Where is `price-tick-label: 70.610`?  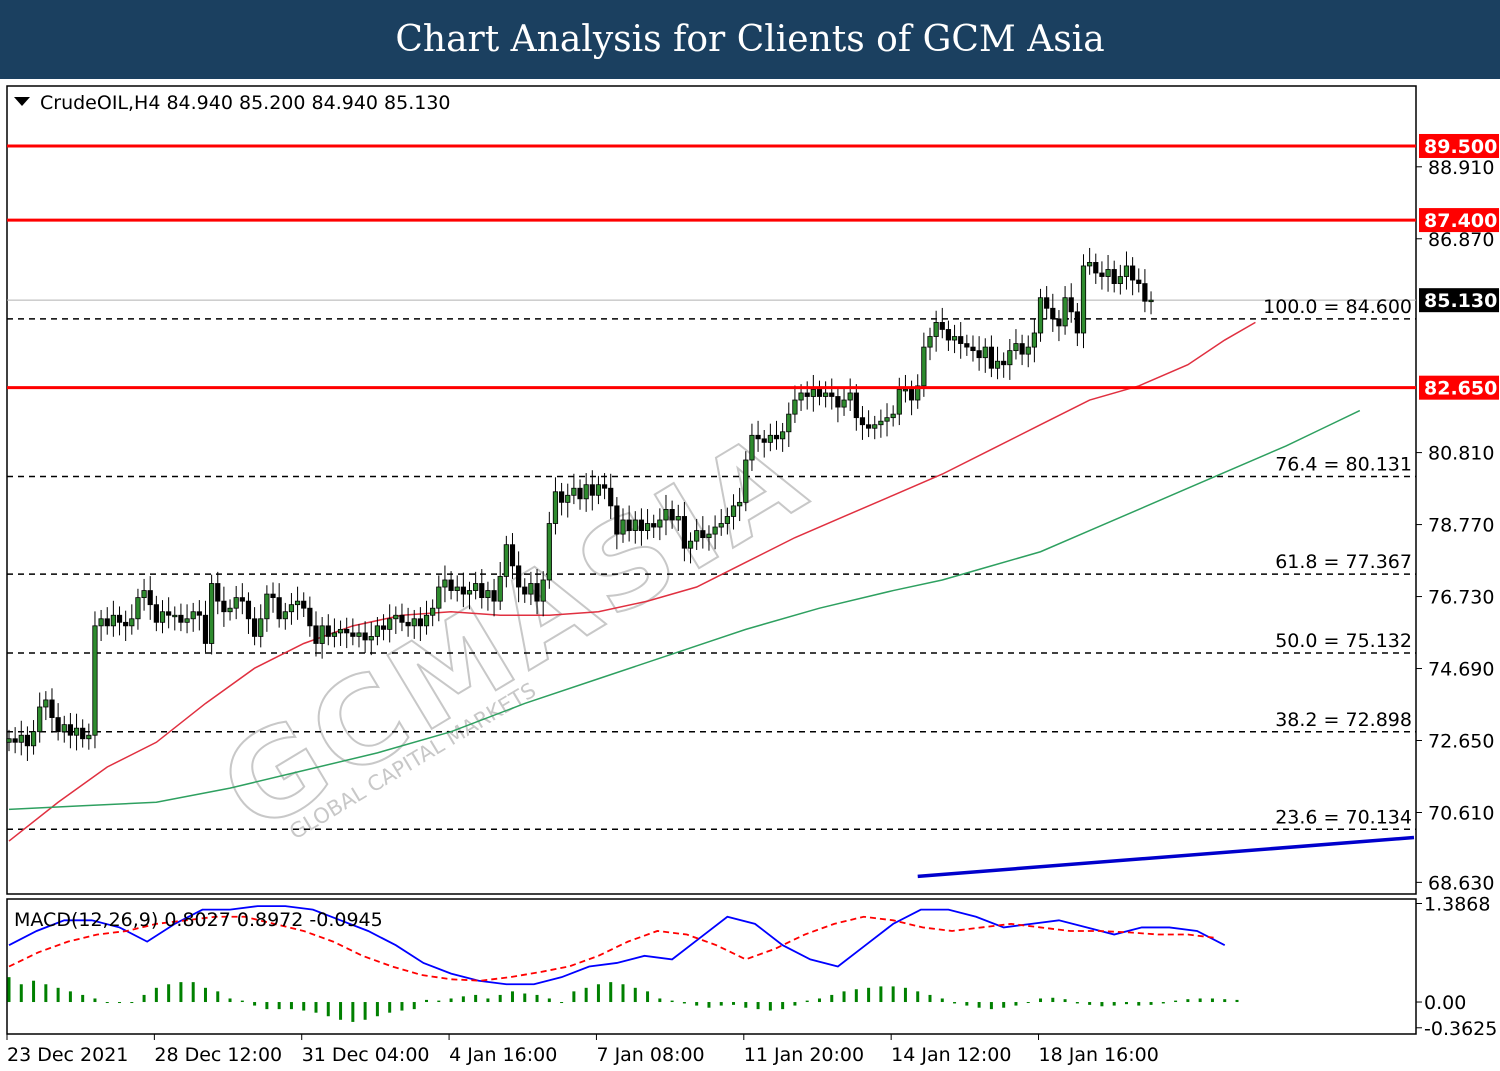
price-tick-label: 70.610 is located at coordinates (1461, 813).